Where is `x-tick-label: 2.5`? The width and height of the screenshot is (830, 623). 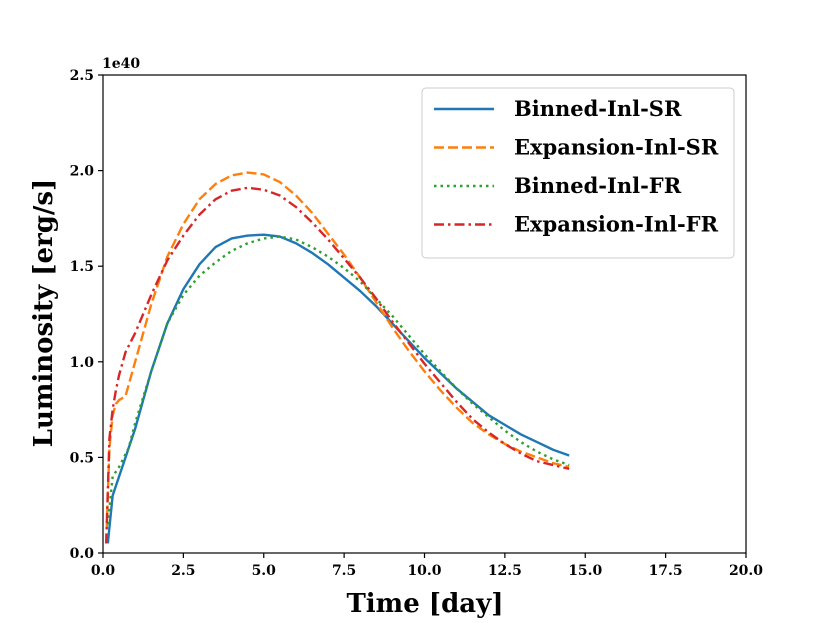 x-tick-label: 2.5 is located at coordinates (183, 571).